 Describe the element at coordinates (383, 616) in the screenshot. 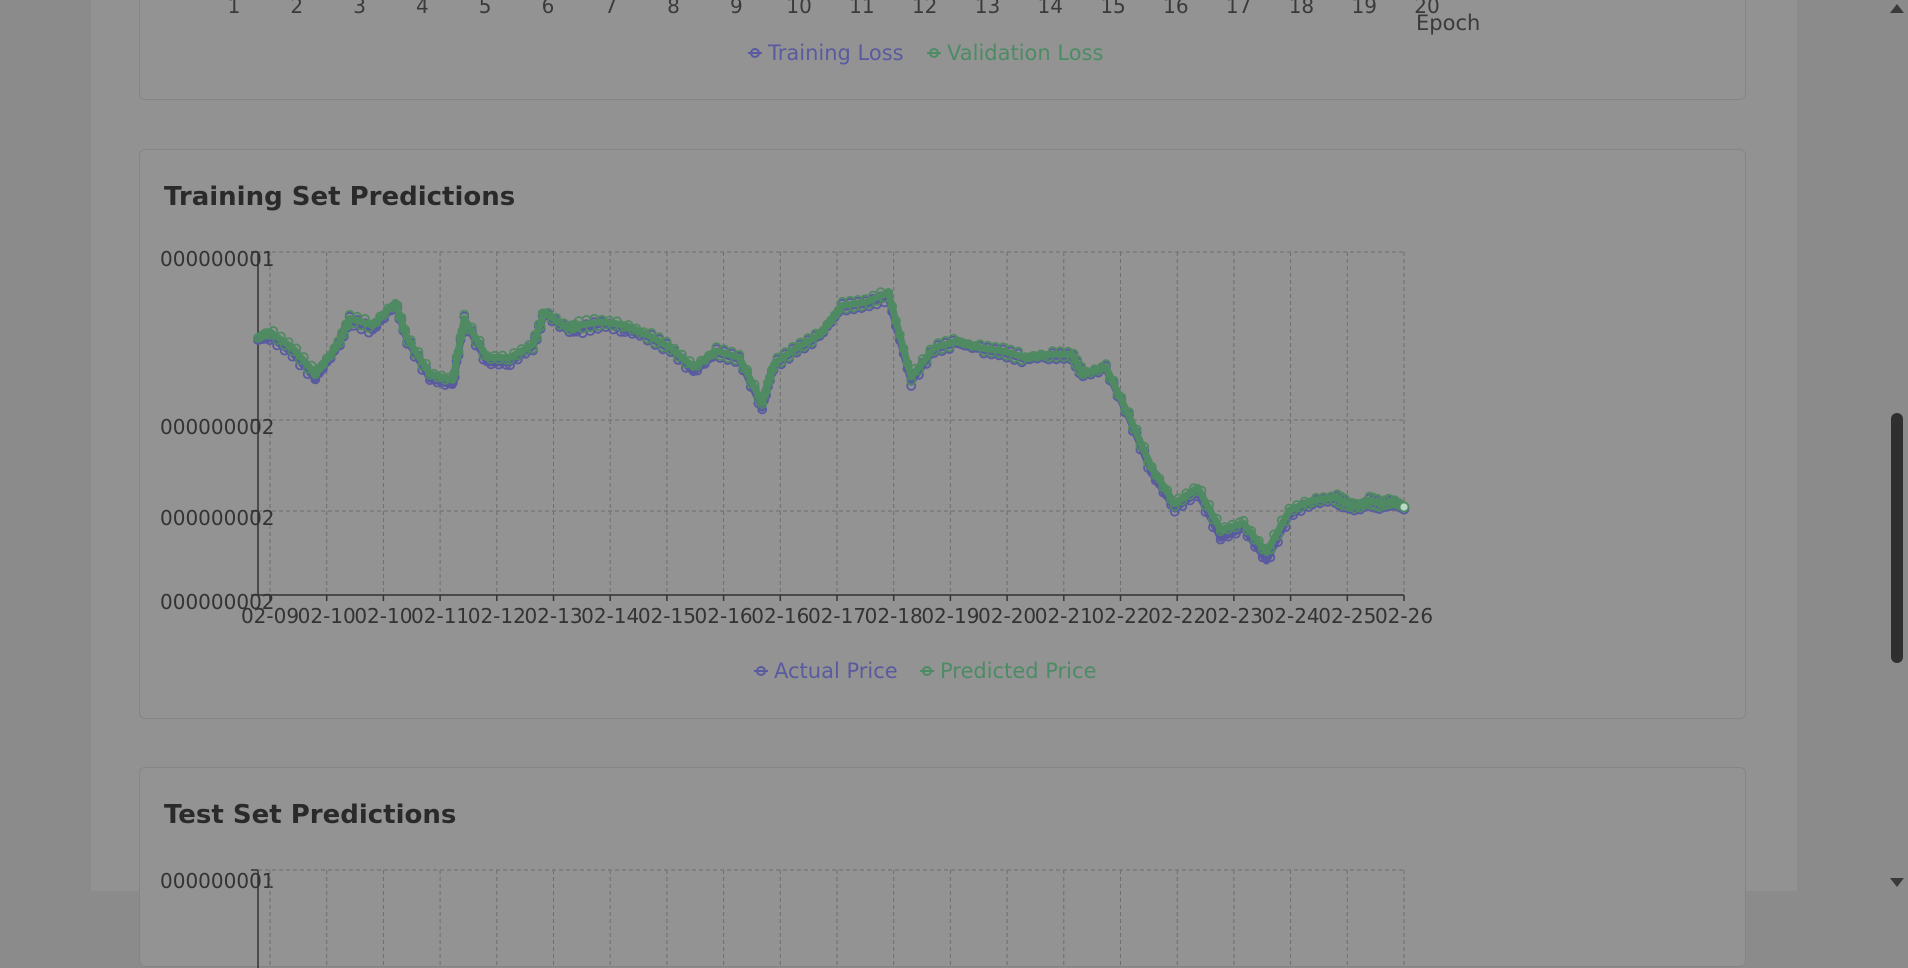

I see `x-tick-label: 02-10` at that location.